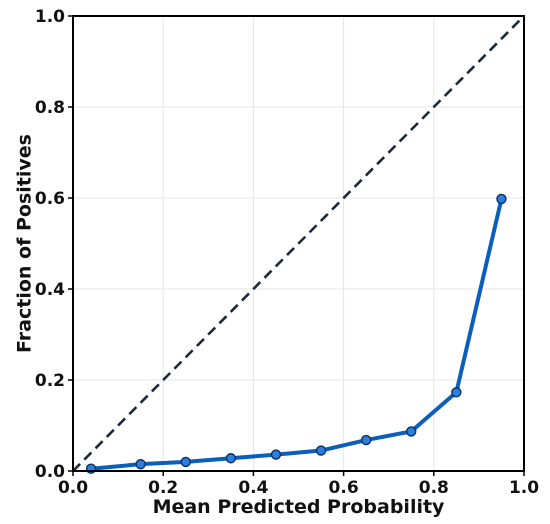  What do you see at coordinates (434, 488) in the screenshot?
I see `x-tick-label-4: 0.8` at bounding box center [434, 488].